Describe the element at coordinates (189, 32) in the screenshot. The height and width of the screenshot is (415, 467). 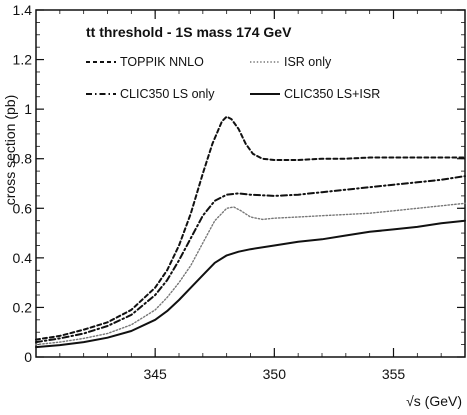
I see `chart-title: tt threshold - 1S mass 174 GeV` at that location.